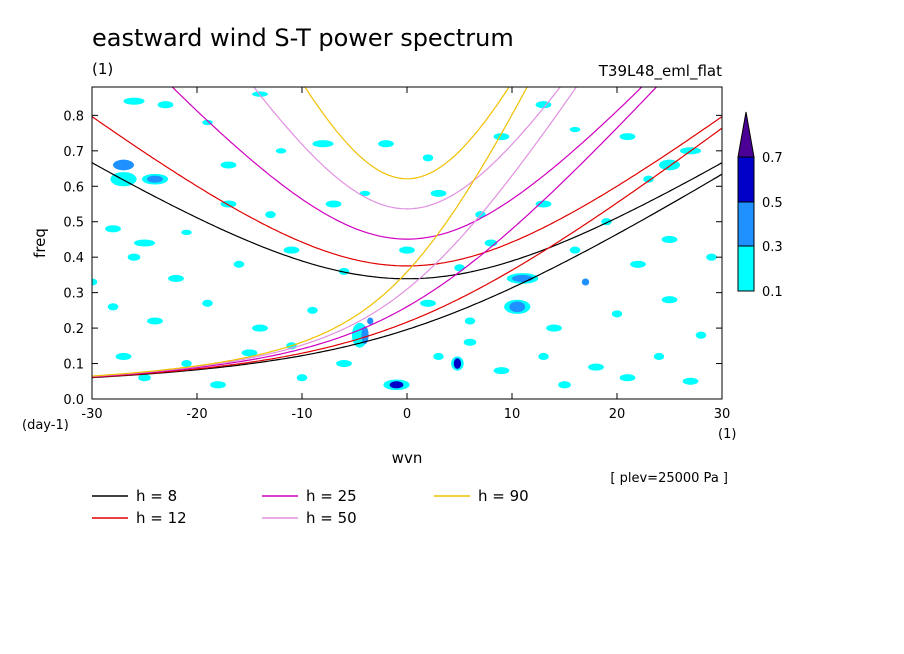  I want to click on y-tick-label: 0.5, so click(73, 223).